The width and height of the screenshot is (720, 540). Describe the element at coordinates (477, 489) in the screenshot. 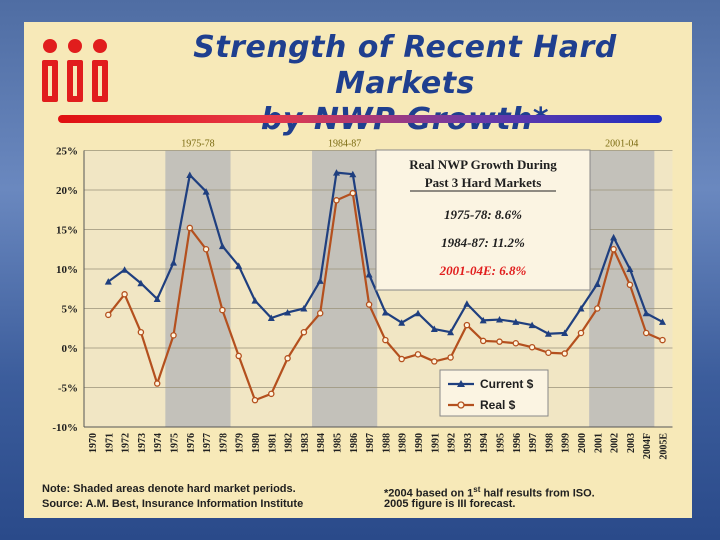

I see `note-2004-sup: st` at that location.